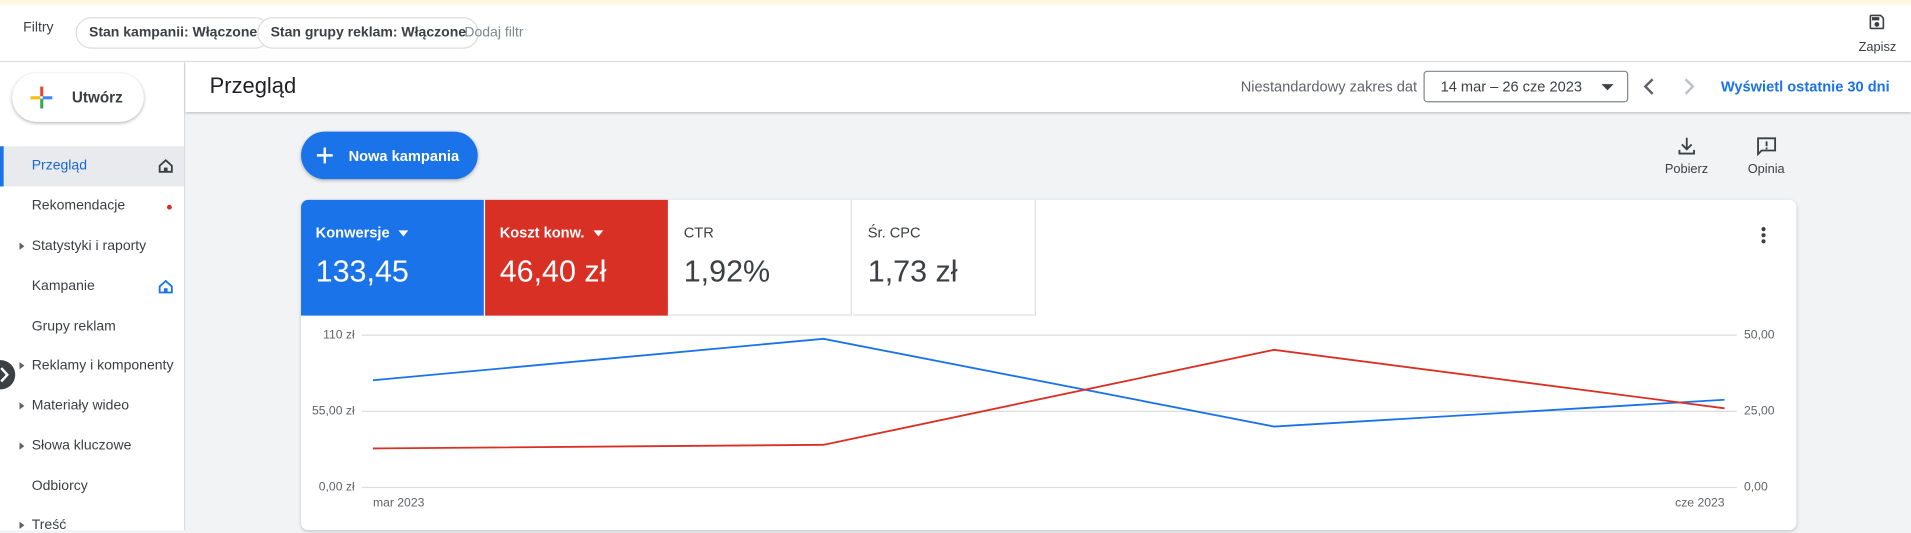 This screenshot has width=1911, height=533. What do you see at coordinates (894, 233) in the screenshot?
I see `scorecard-label: Śr. CPC` at bounding box center [894, 233].